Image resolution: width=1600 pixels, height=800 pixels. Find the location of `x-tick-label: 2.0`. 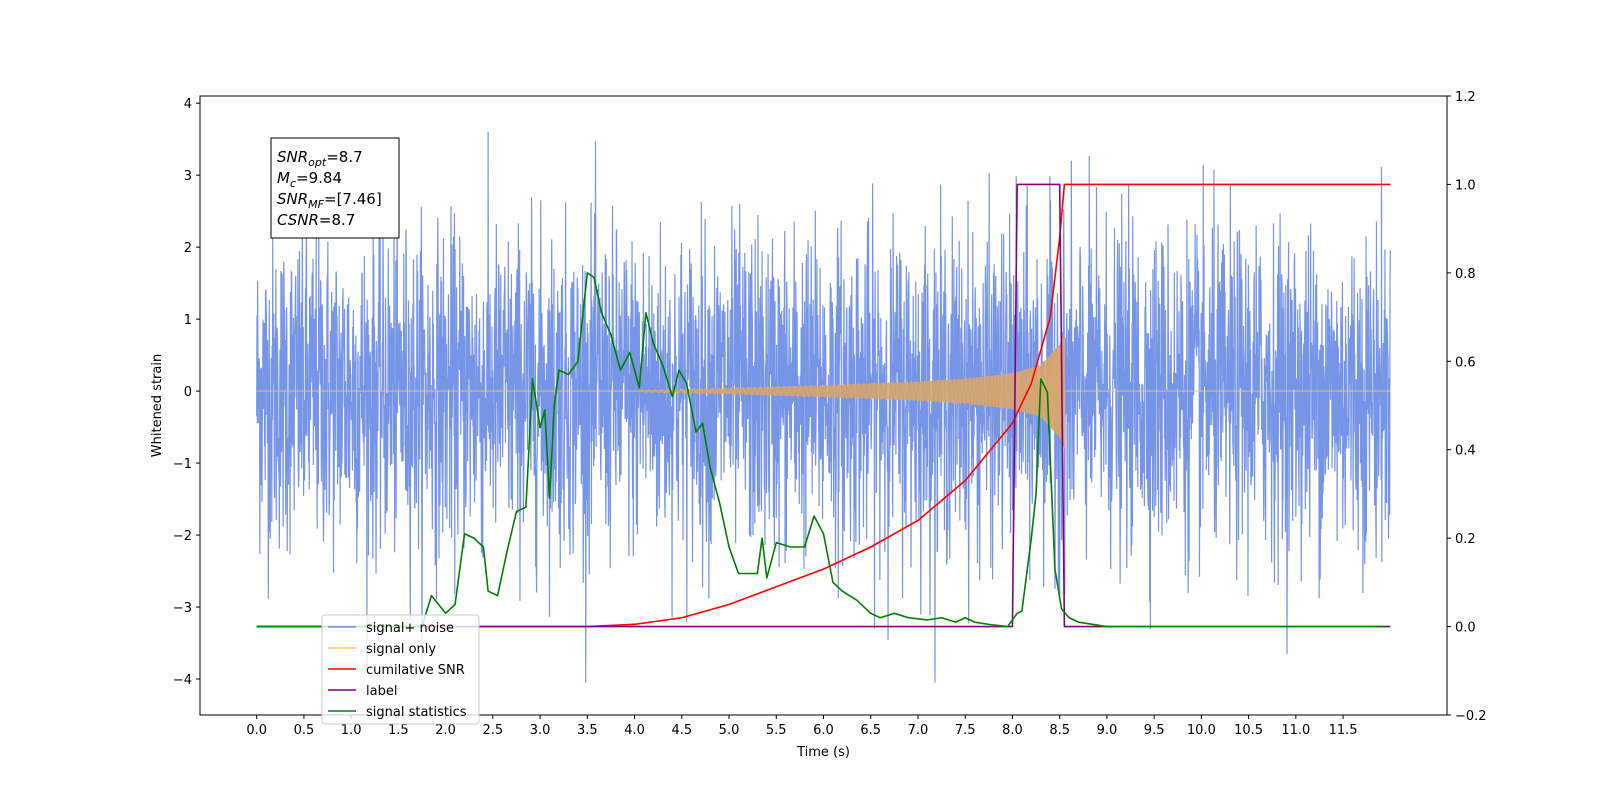

x-tick-label: 2.0 is located at coordinates (445, 730).